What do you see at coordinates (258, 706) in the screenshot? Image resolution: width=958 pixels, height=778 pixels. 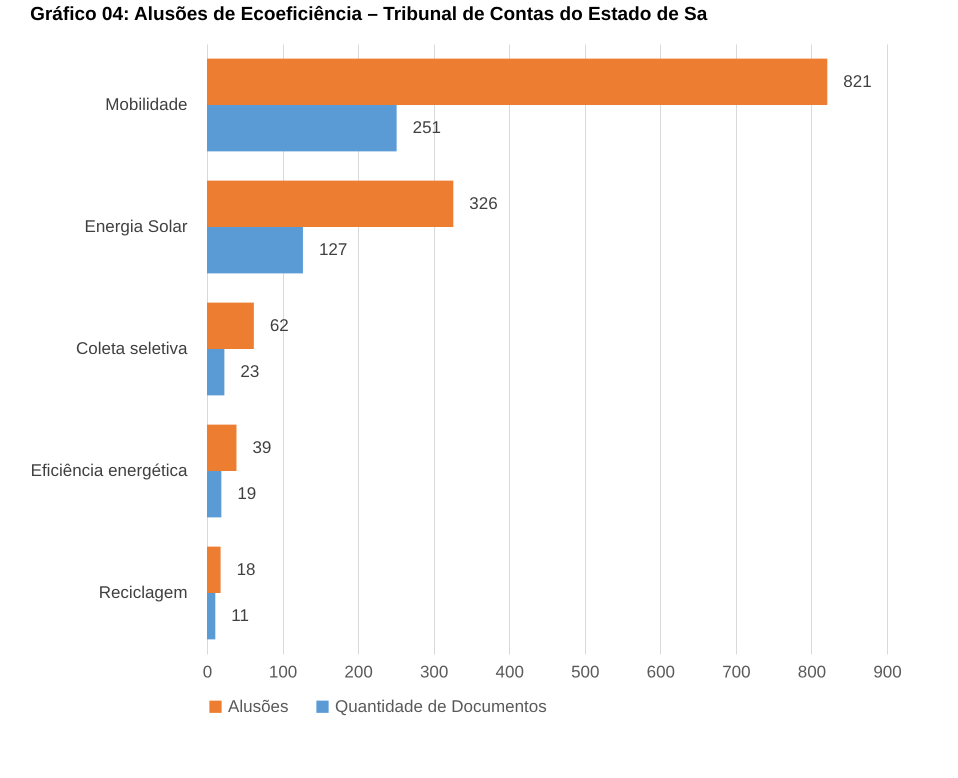 I see `legend-label: Alusões` at bounding box center [258, 706].